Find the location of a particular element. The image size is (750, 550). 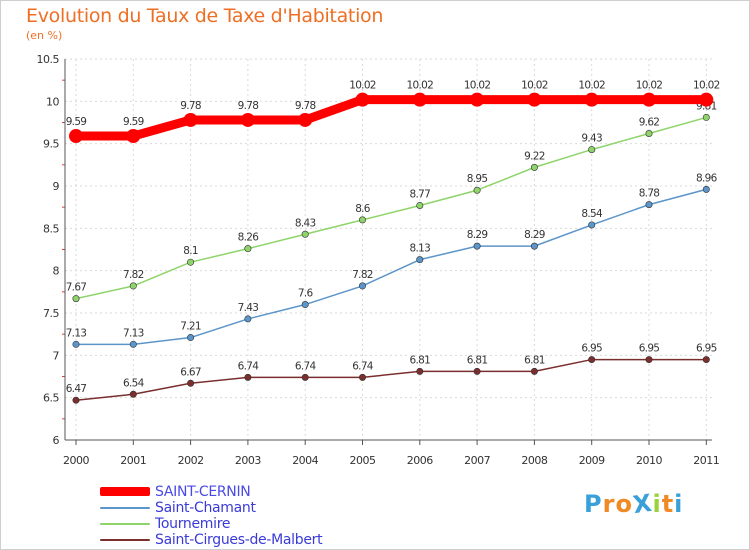

x-tick-label: 2005 is located at coordinates (363, 460).